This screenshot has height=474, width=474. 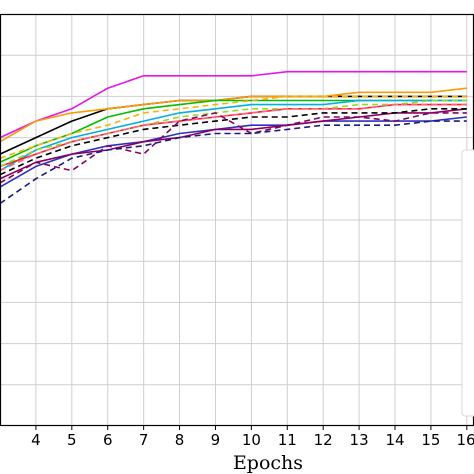 I want to click on x-tick-label-5: 5, so click(x=72, y=440).